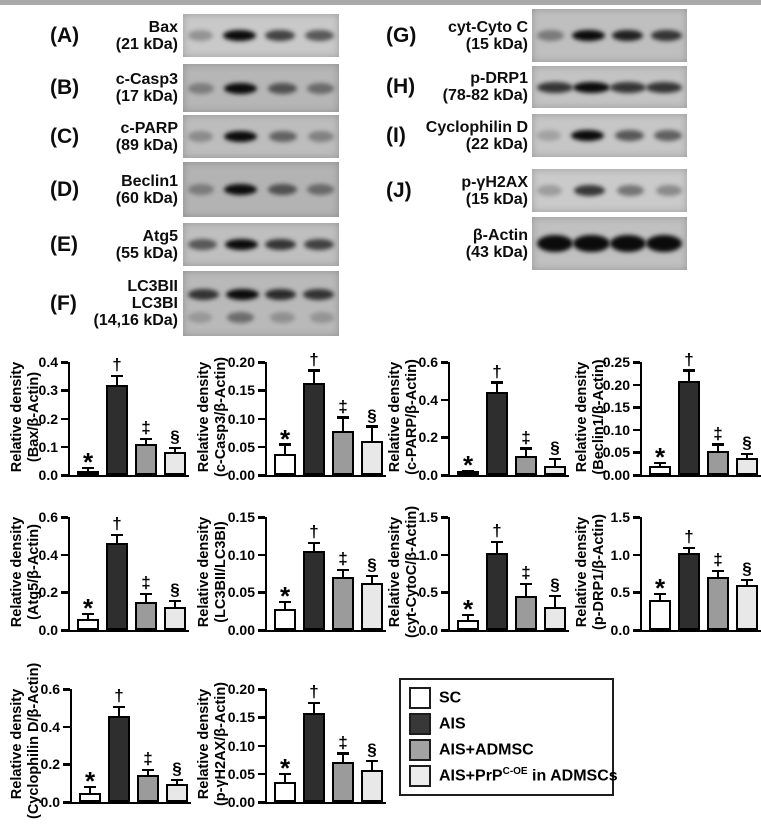 This screenshot has width=761, height=834. What do you see at coordinates (609, 135) in the screenshot?
I see `blot-image-i` at bounding box center [609, 135].